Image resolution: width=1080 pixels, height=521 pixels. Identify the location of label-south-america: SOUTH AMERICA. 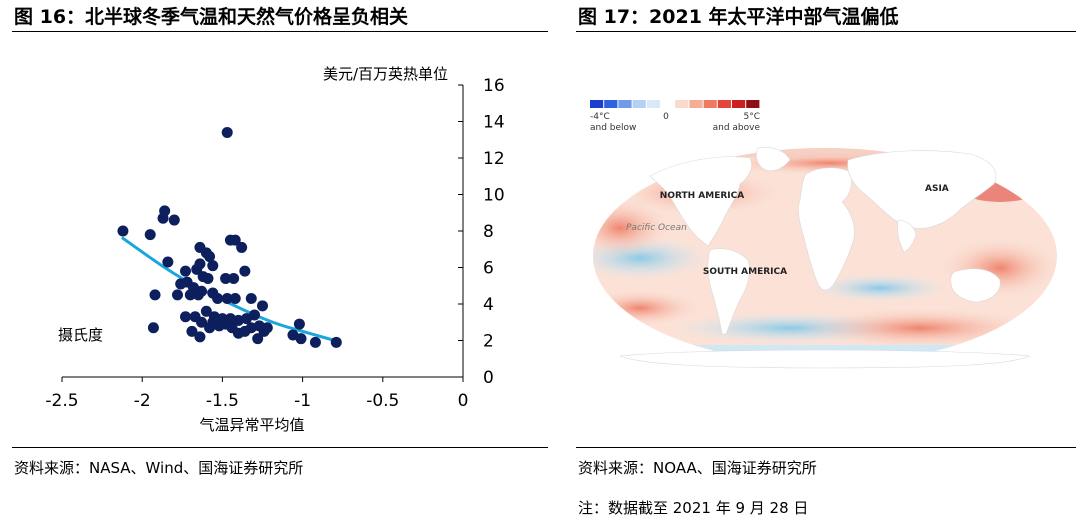
(745, 272).